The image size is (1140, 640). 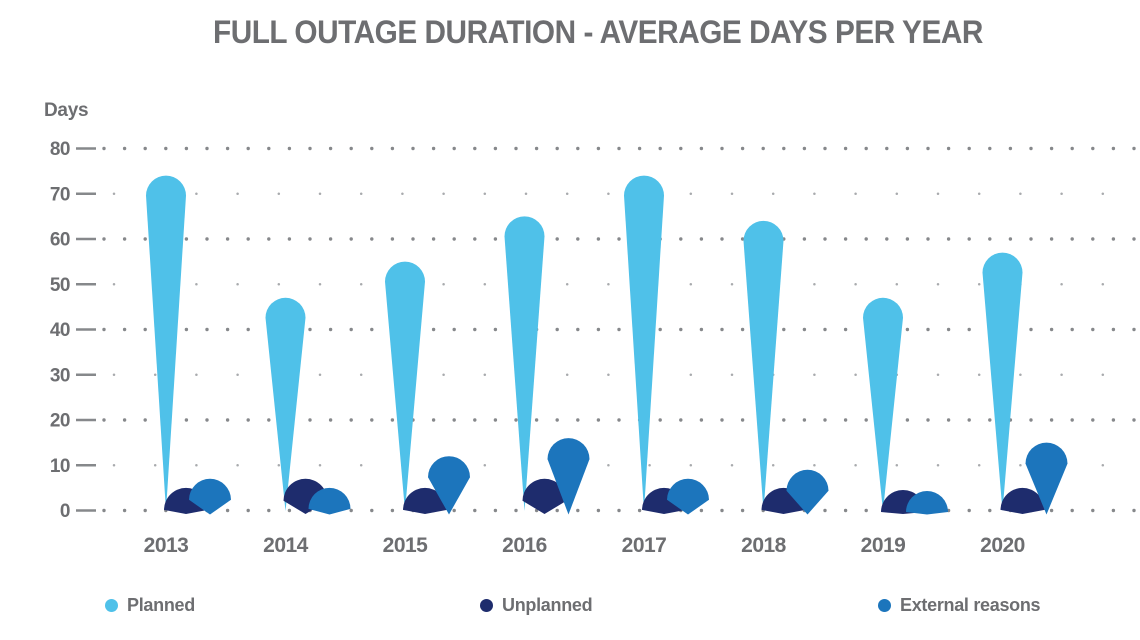 I want to click on series-external, so click(x=628, y=476).